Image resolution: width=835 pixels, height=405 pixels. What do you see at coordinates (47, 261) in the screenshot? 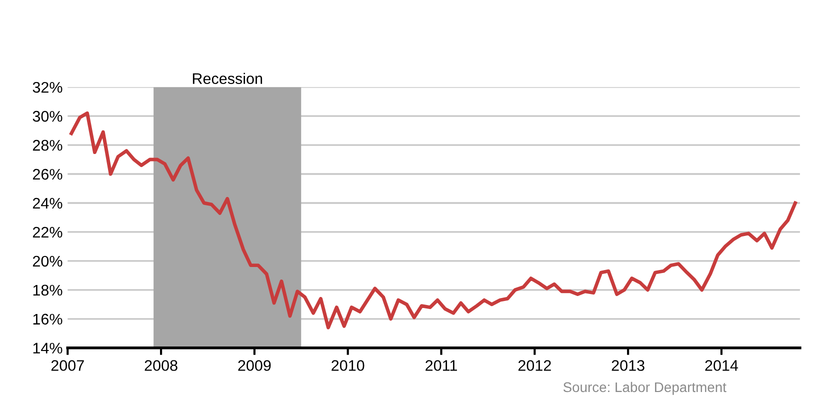
I see `y-tick-label: 20%` at bounding box center [47, 261].